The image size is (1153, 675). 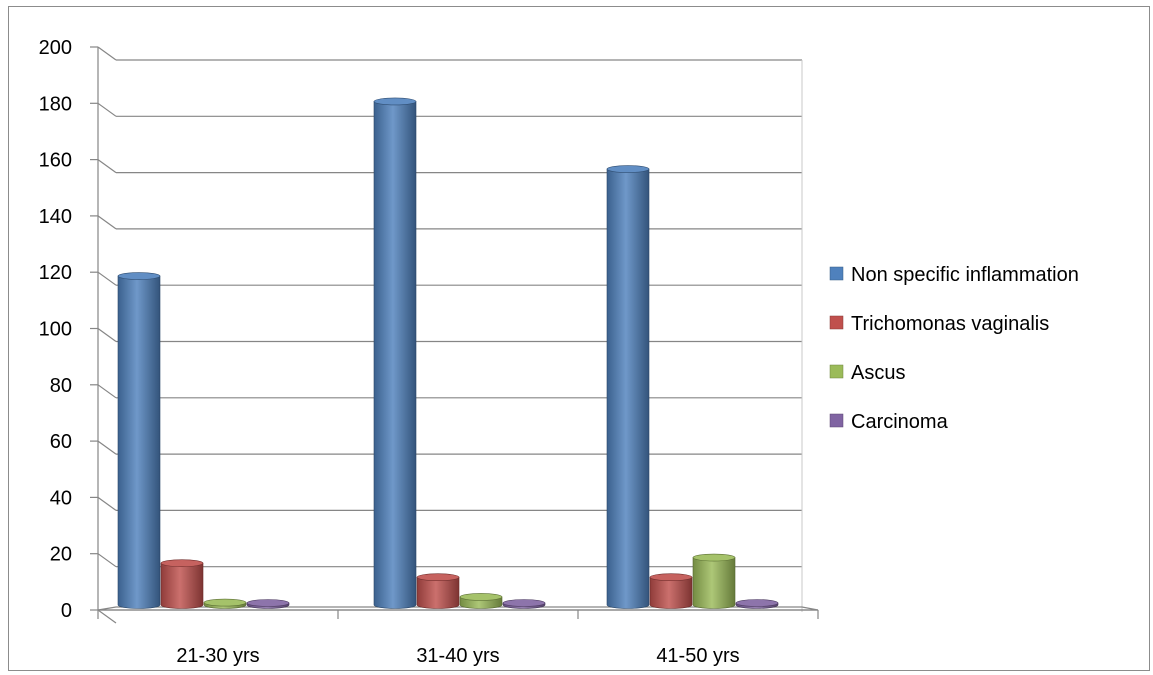 I want to click on legend-label: Carcinoma, so click(x=900, y=422).